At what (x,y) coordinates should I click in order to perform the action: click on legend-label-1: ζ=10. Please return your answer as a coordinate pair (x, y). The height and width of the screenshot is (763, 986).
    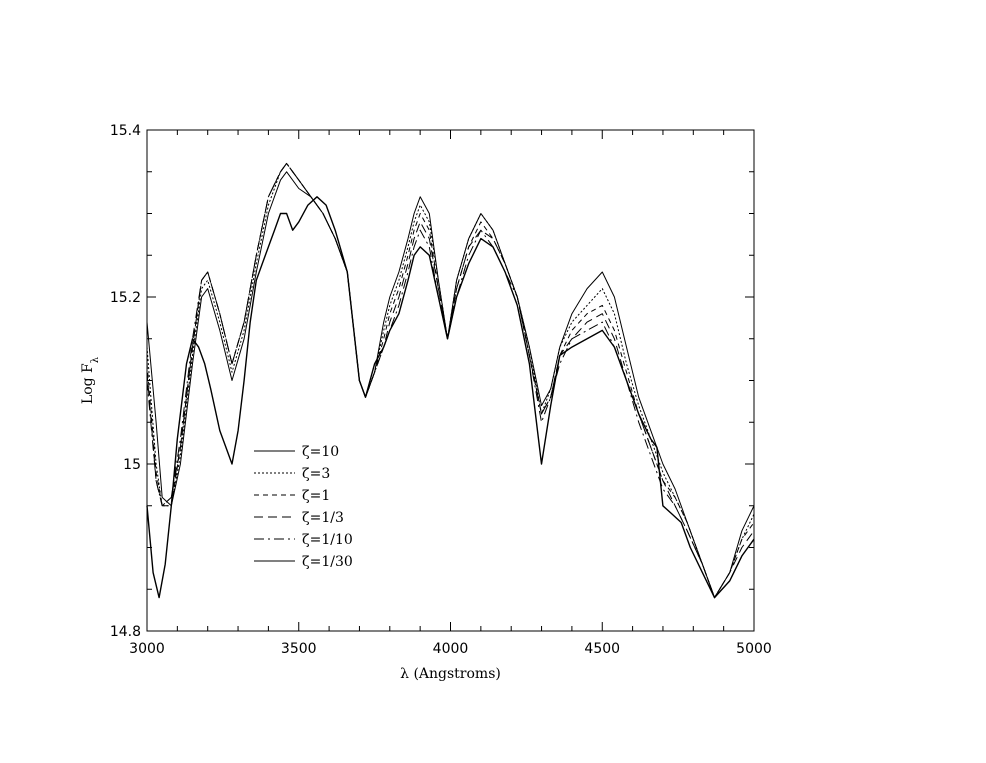
    Looking at the image, I should click on (320, 452).